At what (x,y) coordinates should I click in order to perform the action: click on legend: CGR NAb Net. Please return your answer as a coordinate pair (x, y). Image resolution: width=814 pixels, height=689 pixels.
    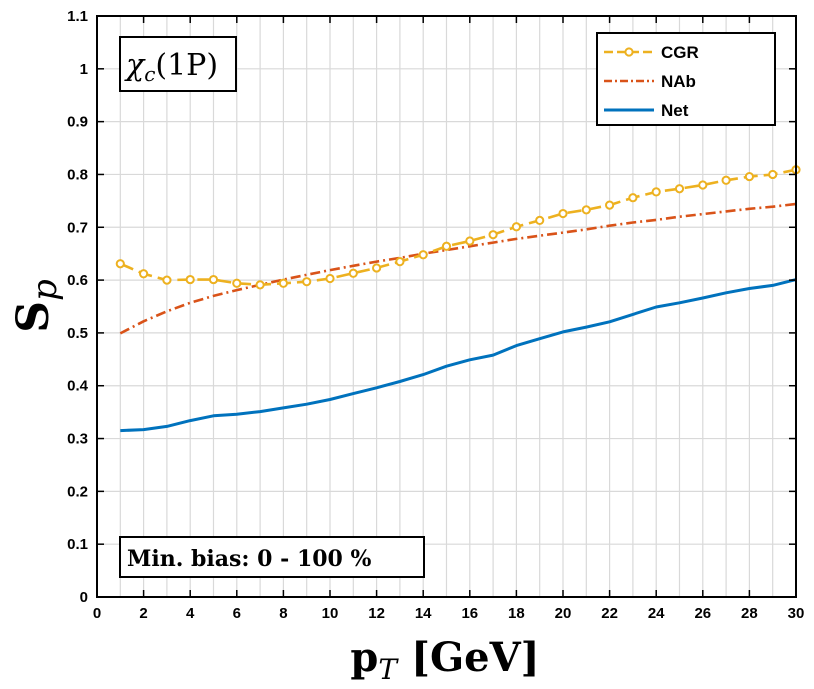
    Looking at the image, I should click on (686, 79).